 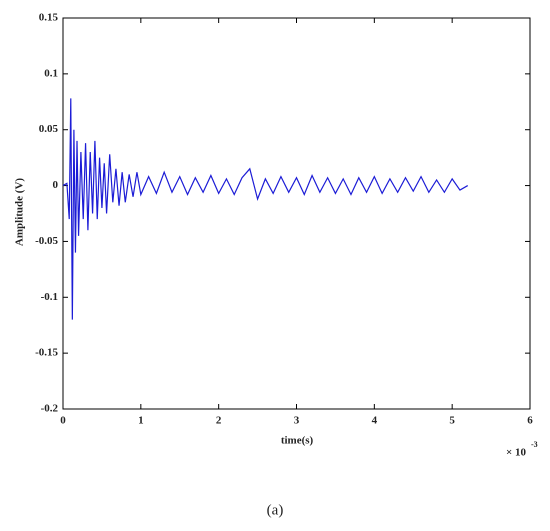 What do you see at coordinates (46, 353) in the screenshot?
I see `y-tick-label: -0.15` at bounding box center [46, 353].